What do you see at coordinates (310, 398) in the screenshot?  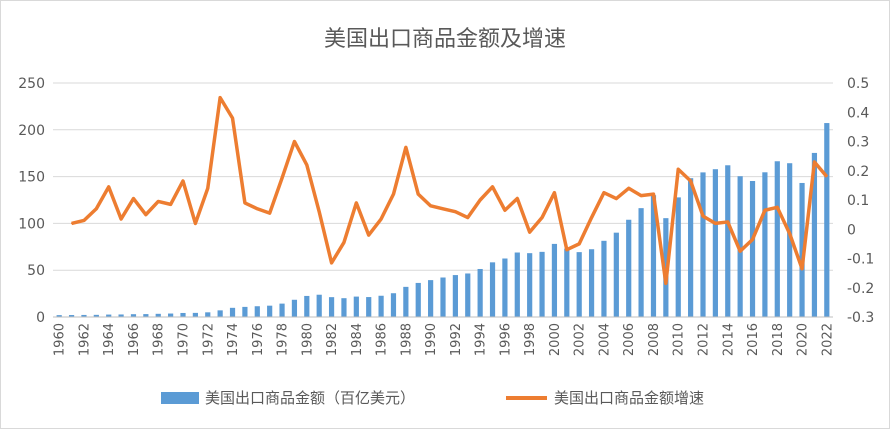 I see `legend-bar-label: 美国出口商品金额（百亿美元）` at bounding box center [310, 398].